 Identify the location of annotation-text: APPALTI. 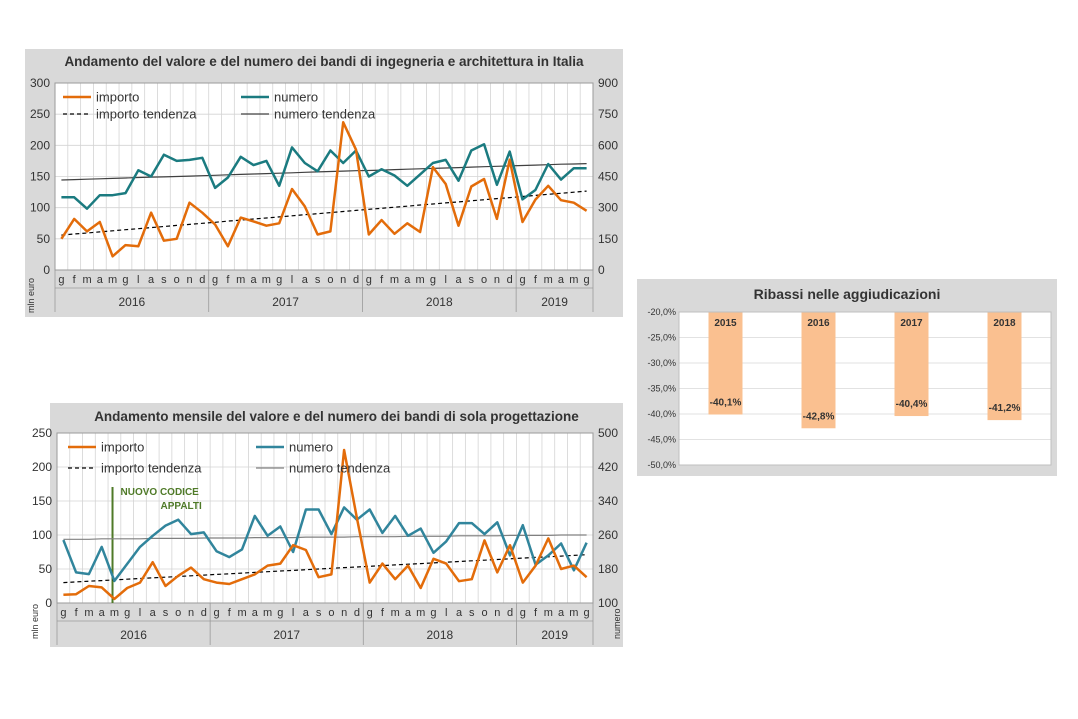
(182, 506).